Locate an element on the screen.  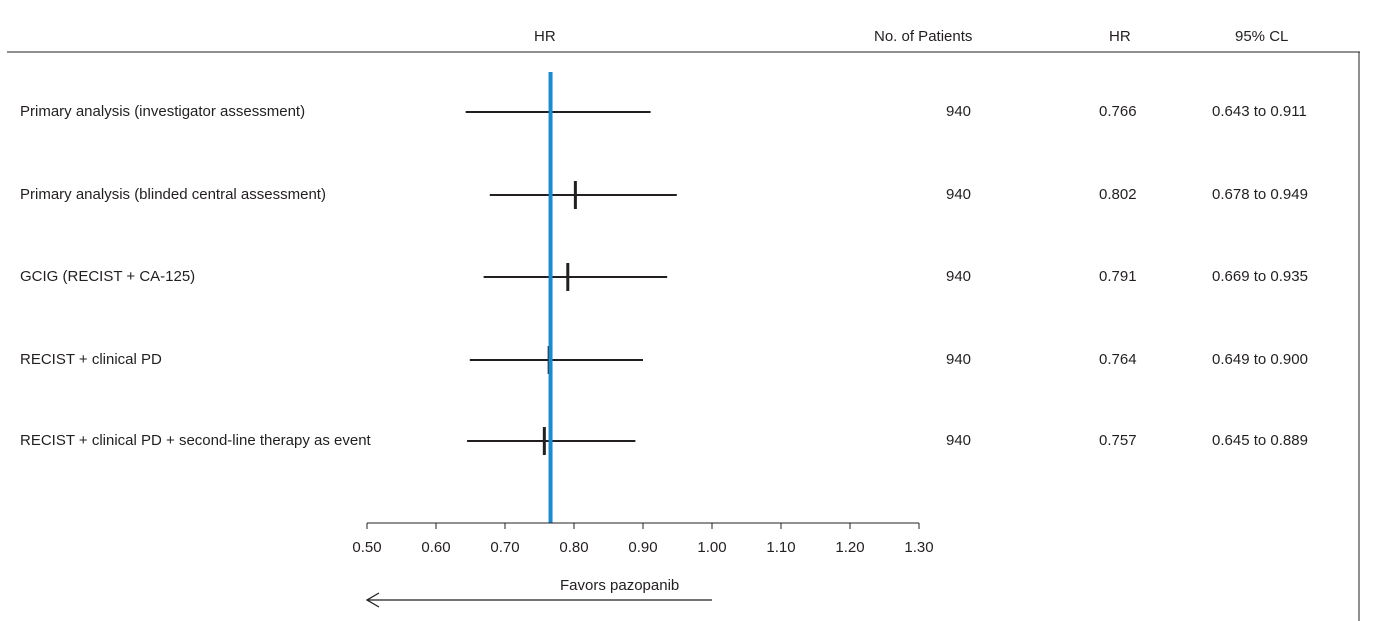
header-hr-axis: HR is located at coordinates (545, 36).